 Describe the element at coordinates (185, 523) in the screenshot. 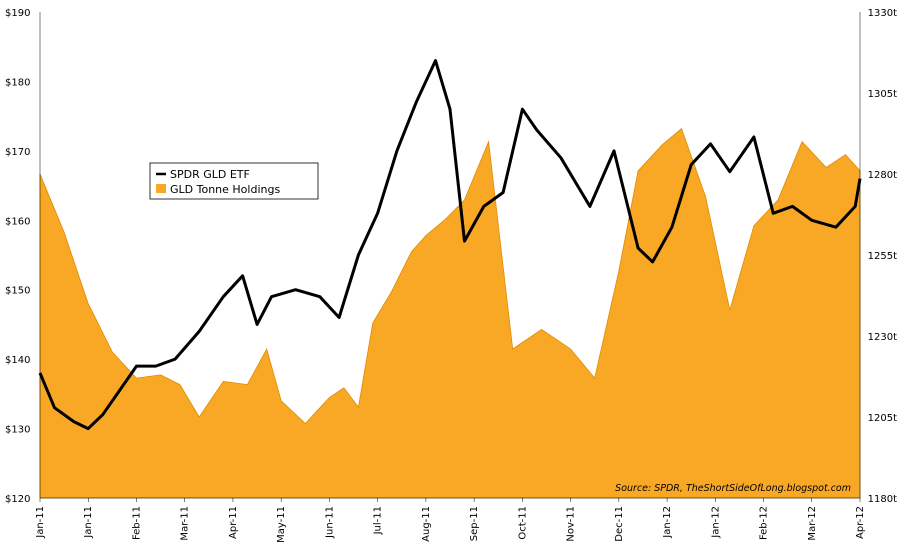

I see `x-tick-label: Mar-11` at that location.